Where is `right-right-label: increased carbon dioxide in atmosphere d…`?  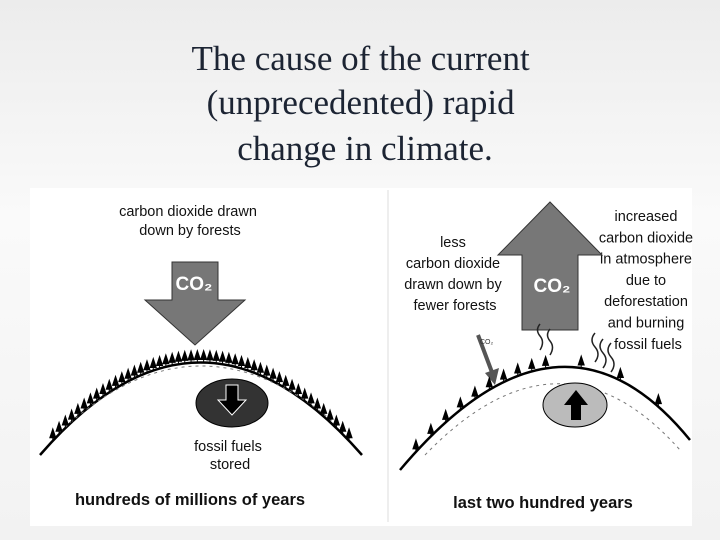 right-right-label: increased carbon dioxide in atmosphere d… is located at coordinates (648, 281).